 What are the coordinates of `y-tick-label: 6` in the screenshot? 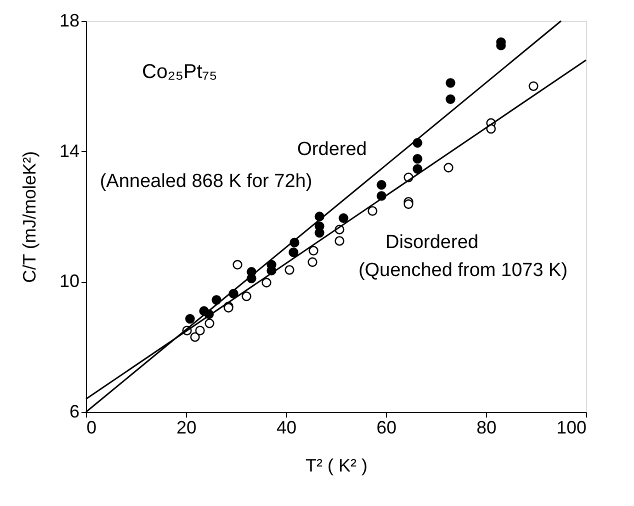 It's located at (74, 412).